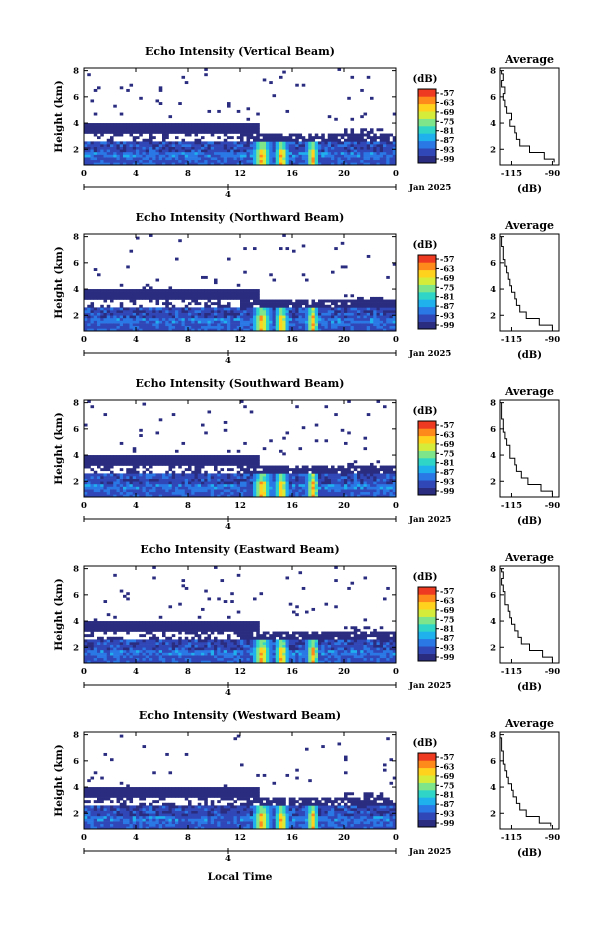  What do you see at coordinates (240, 217) in the screenshot?
I see `panel-title: Echo Intensity (Northward Beam)` at bounding box center [240, 217].